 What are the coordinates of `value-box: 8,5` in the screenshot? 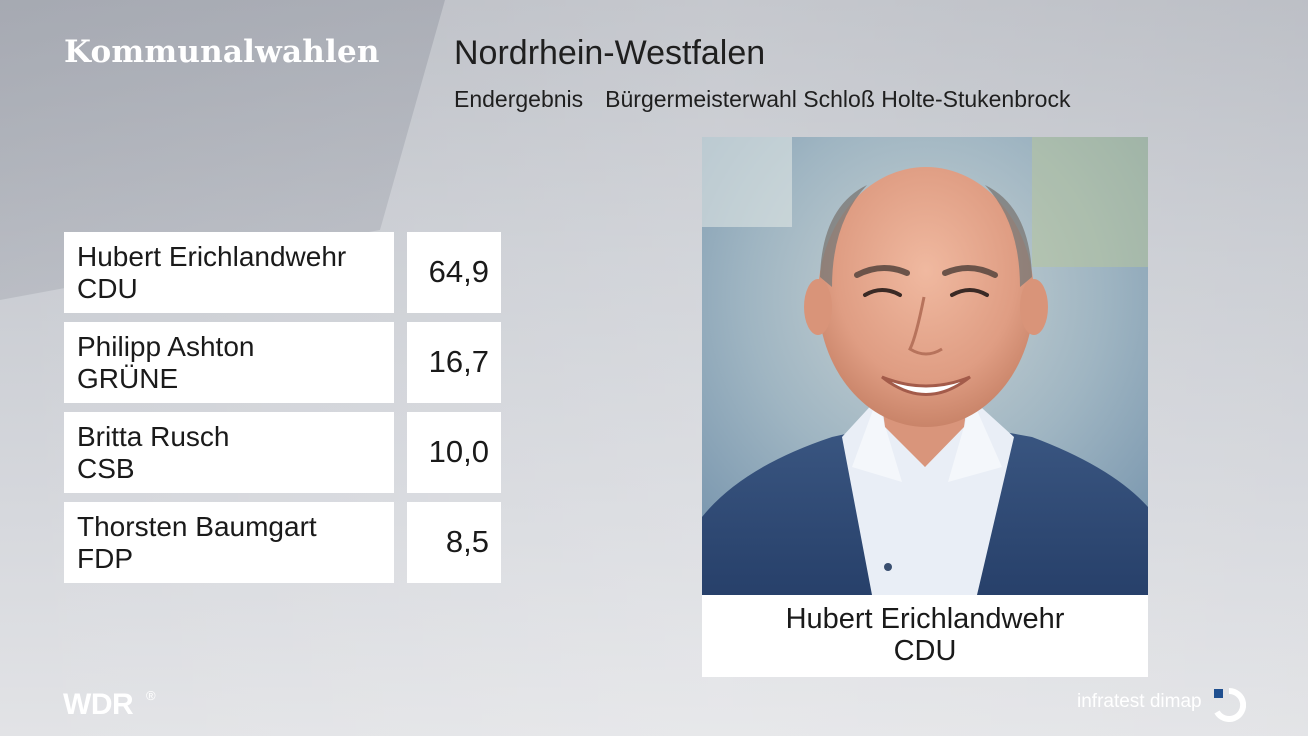 It's located at (454, 542).